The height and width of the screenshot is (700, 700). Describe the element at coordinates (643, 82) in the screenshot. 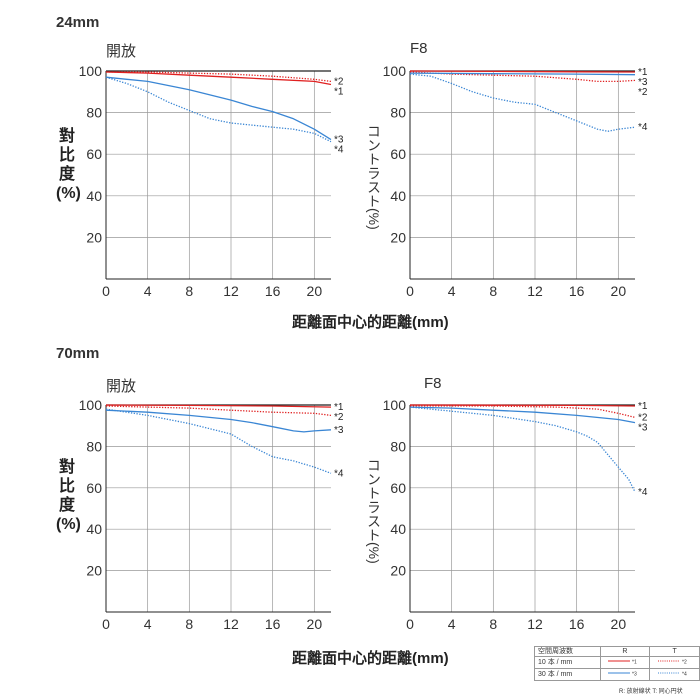

I see `panel-1-end-label-3: *3` at that location.